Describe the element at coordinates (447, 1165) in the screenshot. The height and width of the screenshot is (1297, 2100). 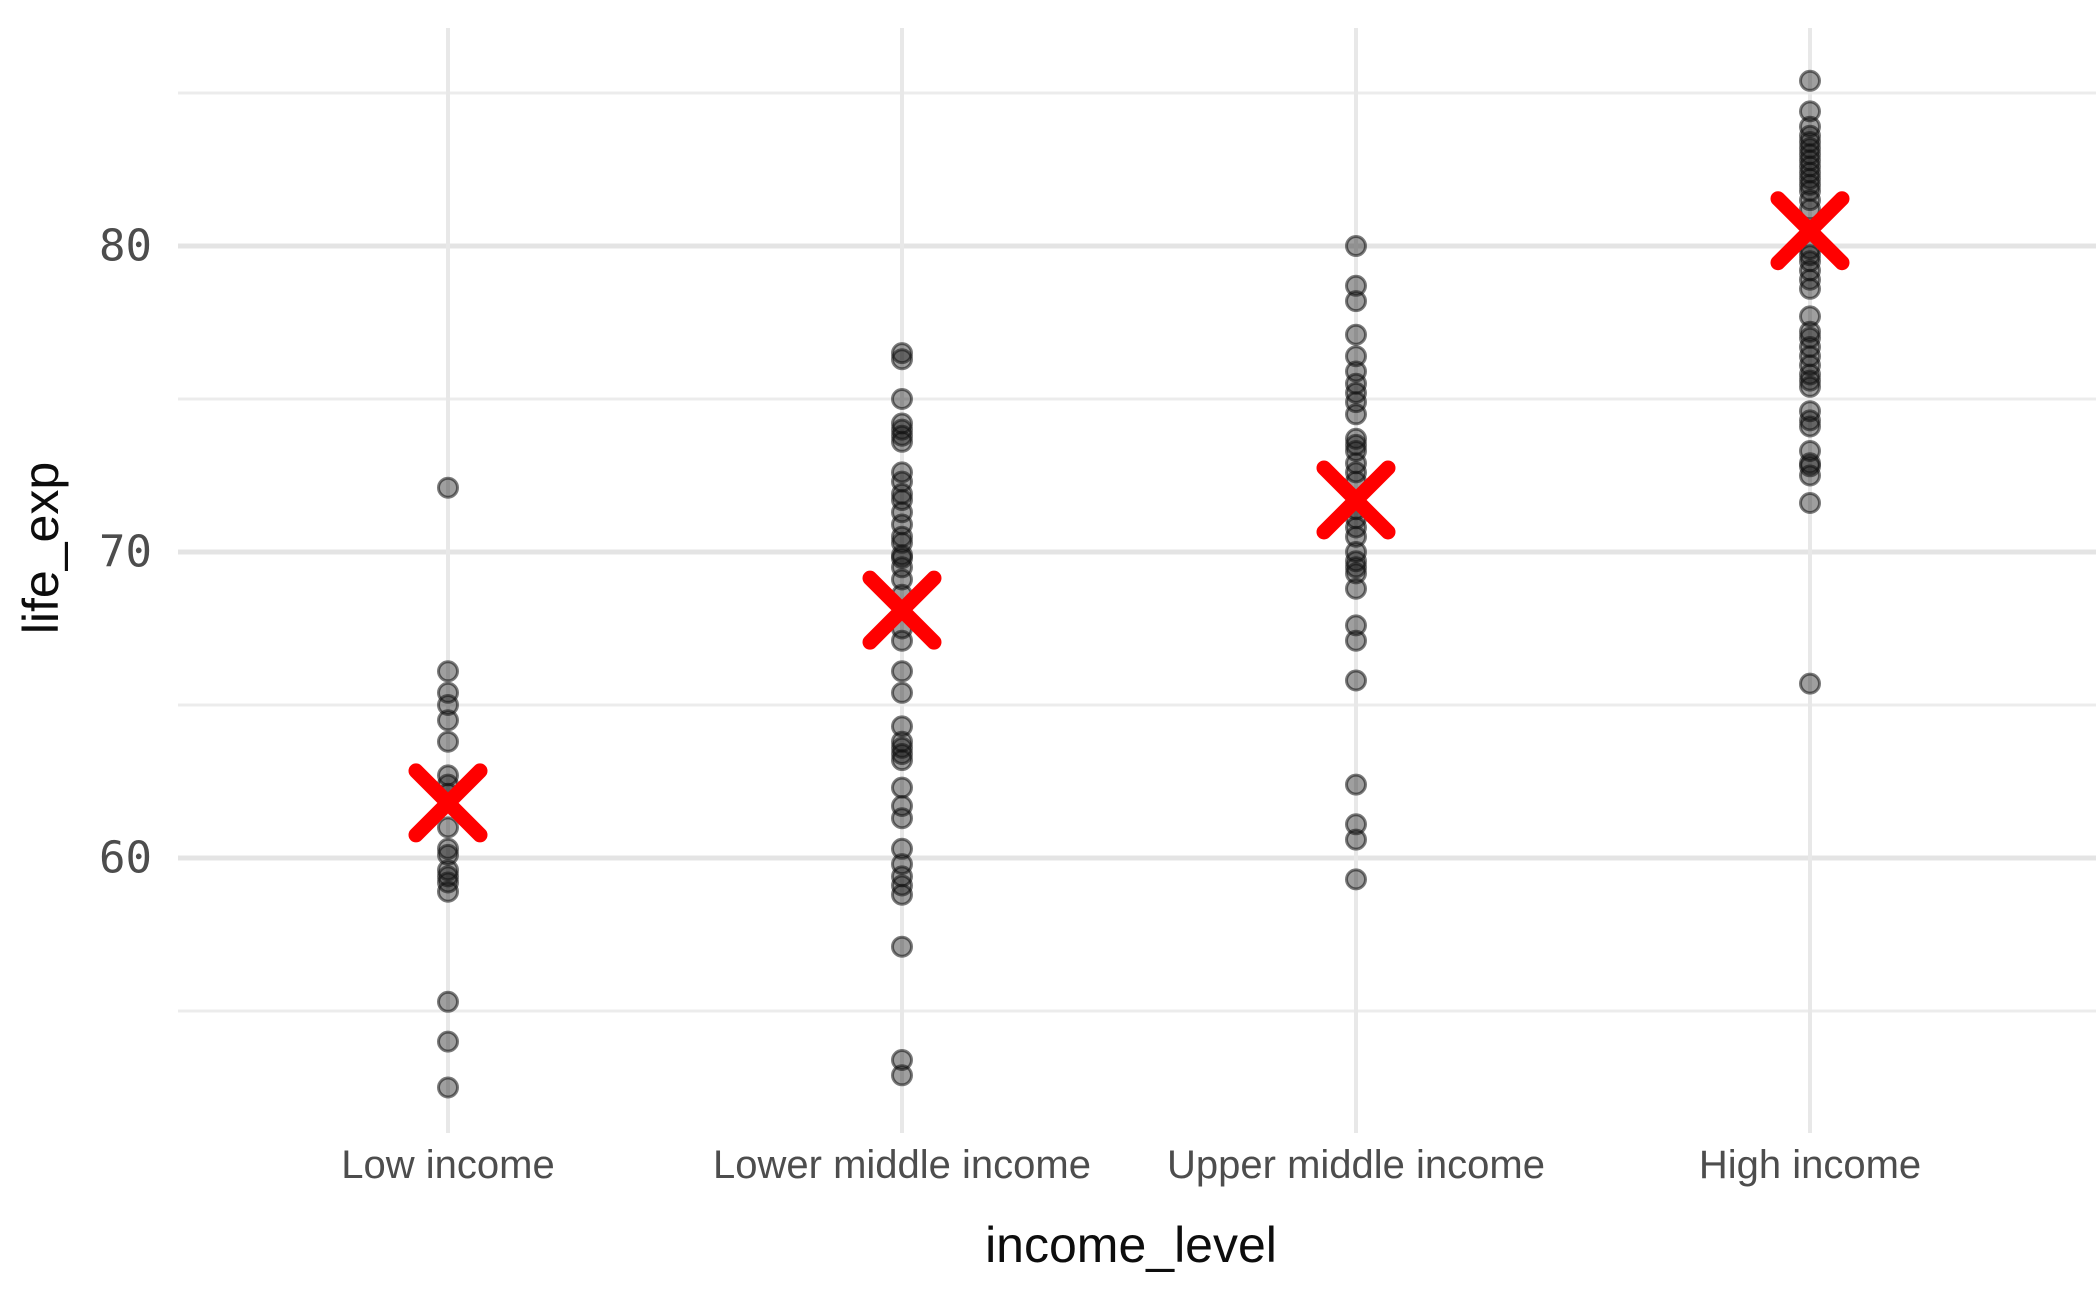
I see `x-tick-label-low-income: Low income` at that location.